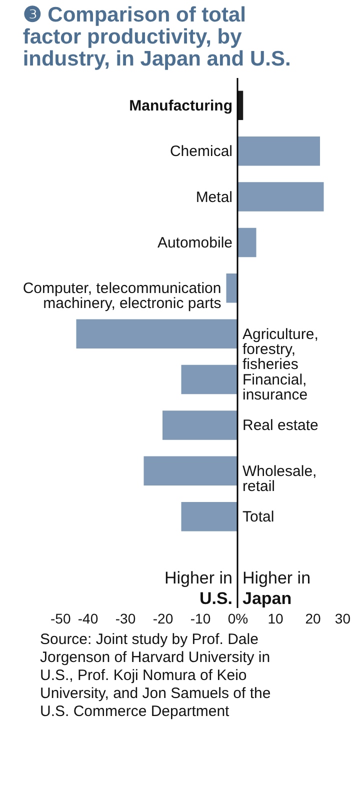 Image resolution: width=364 pixels, height=800 pixels. I want to click on y-tick-label: Computer, telecommunication machinery, electronic parts, so click(122, 296).